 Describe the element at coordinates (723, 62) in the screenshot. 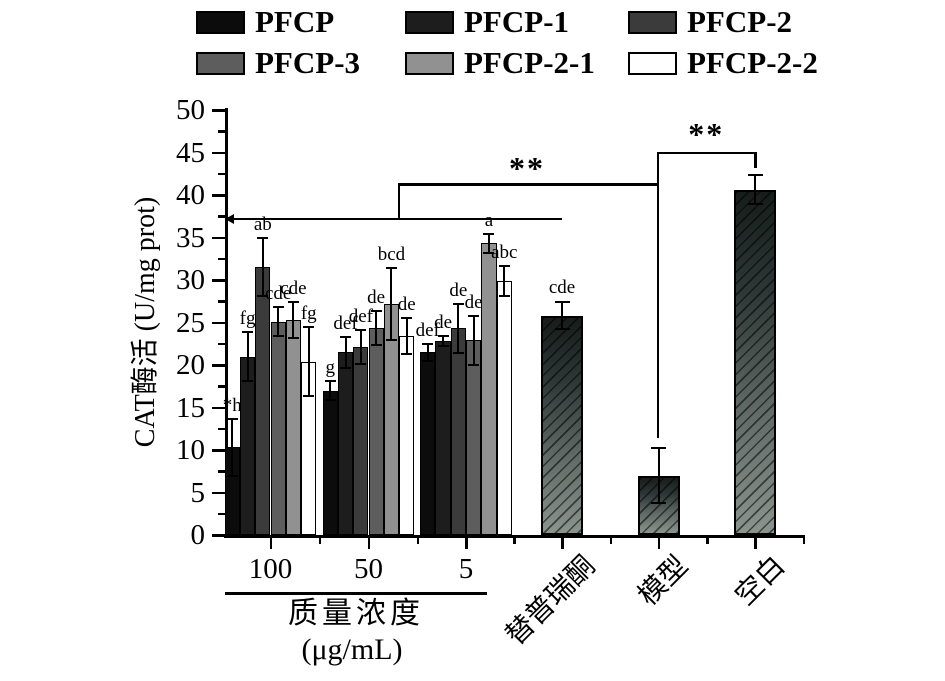

I see `legend-item: PFCP-2-2` at that location.